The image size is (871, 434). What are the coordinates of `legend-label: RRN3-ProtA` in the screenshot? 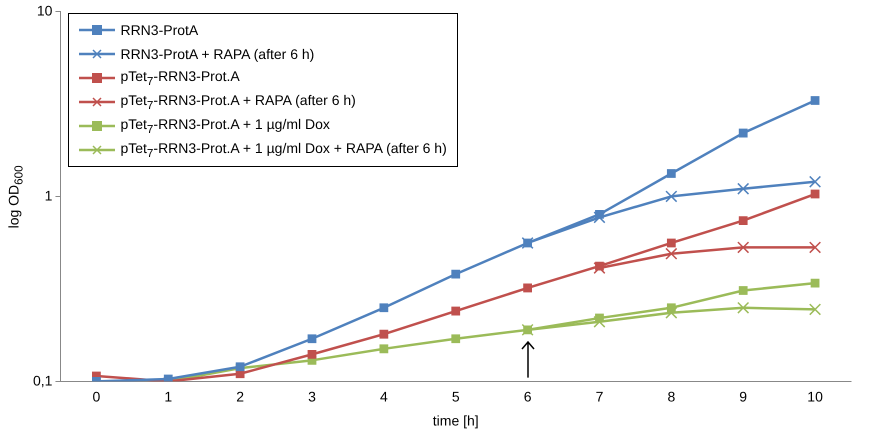 It's located at (159, 30).